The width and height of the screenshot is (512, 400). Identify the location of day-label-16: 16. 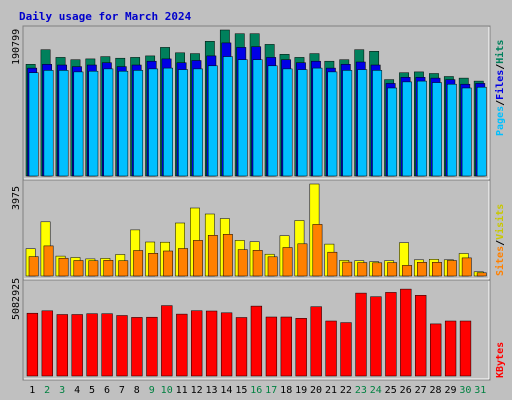
(256, 390).